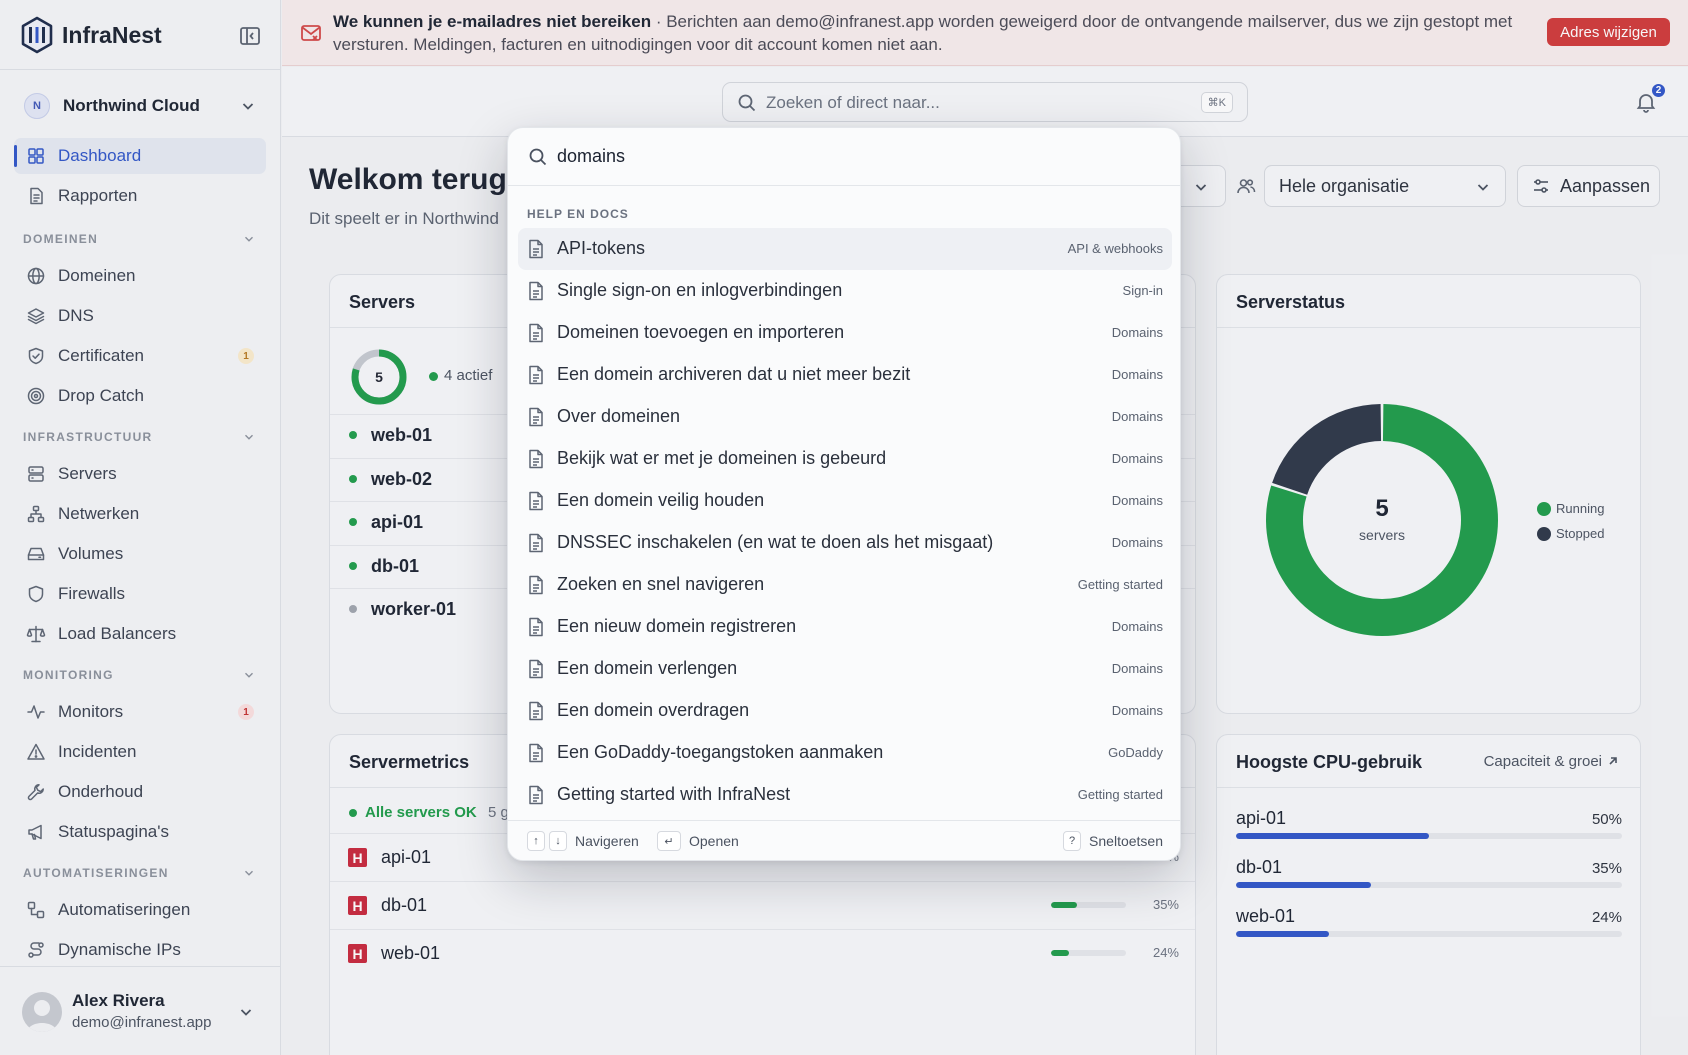  What do you see at coordinates (402, 435) in the screenshot?
I see `server-name: web-01` at bounding box center [402, 435].